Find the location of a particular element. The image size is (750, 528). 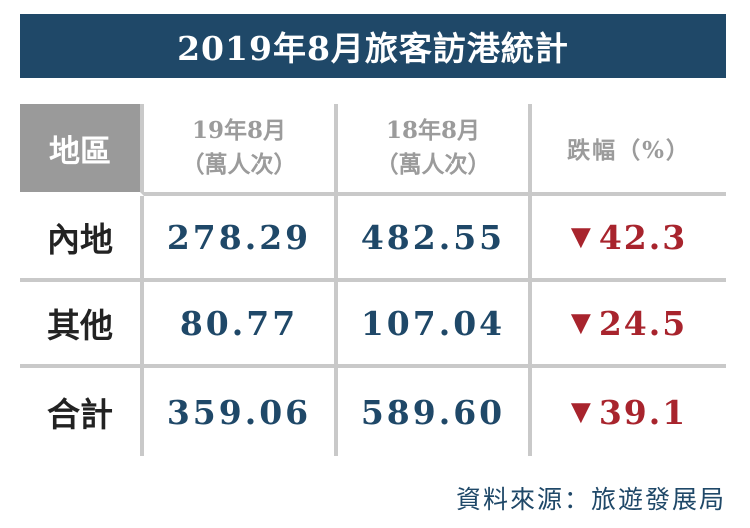

row-other-change-value: 24.5 is located at coordinates (643, 323).